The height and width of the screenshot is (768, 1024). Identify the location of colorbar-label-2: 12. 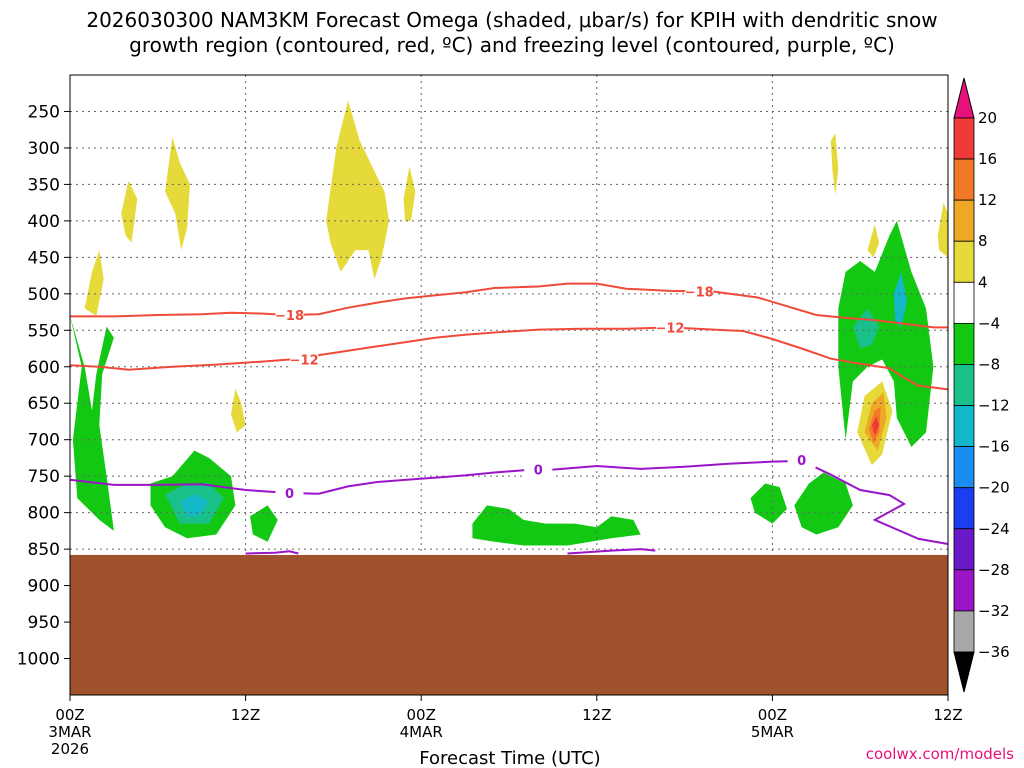
(987, 200).